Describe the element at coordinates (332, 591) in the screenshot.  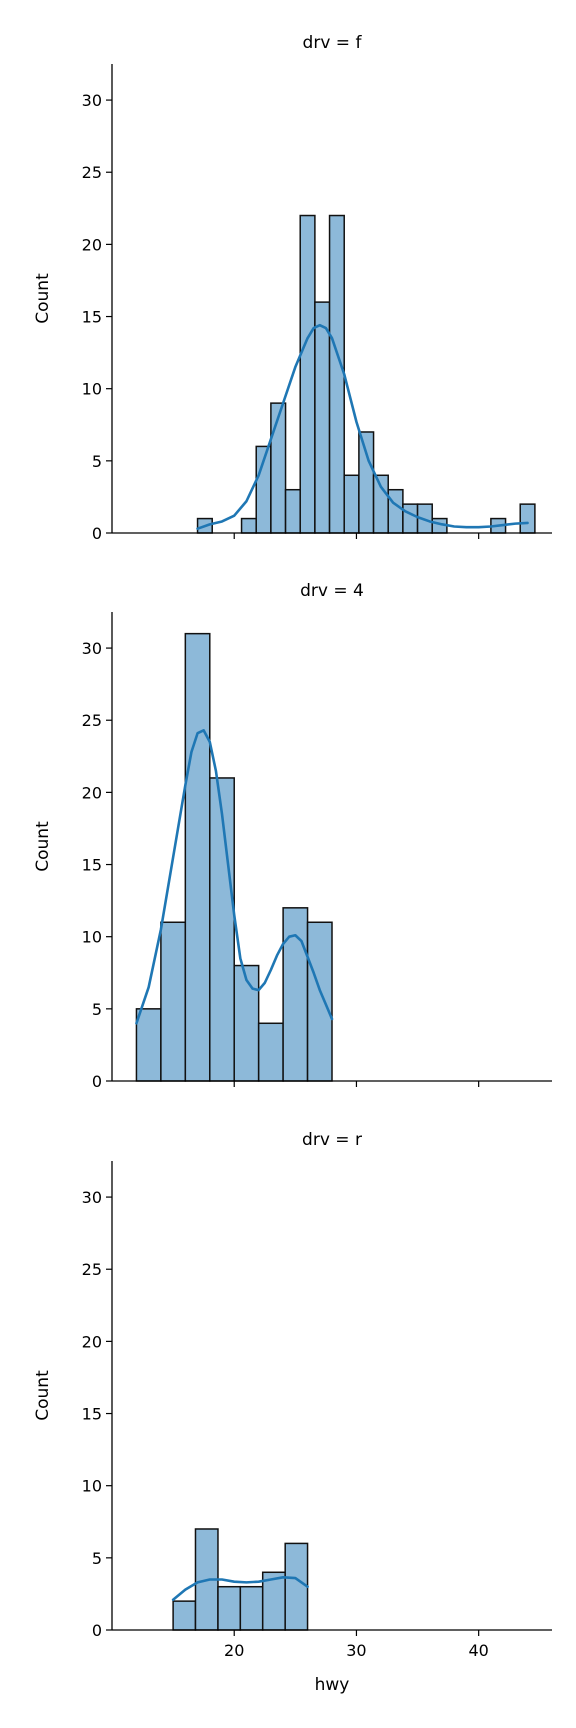
I see `facet-title: drv = 4` at that location.